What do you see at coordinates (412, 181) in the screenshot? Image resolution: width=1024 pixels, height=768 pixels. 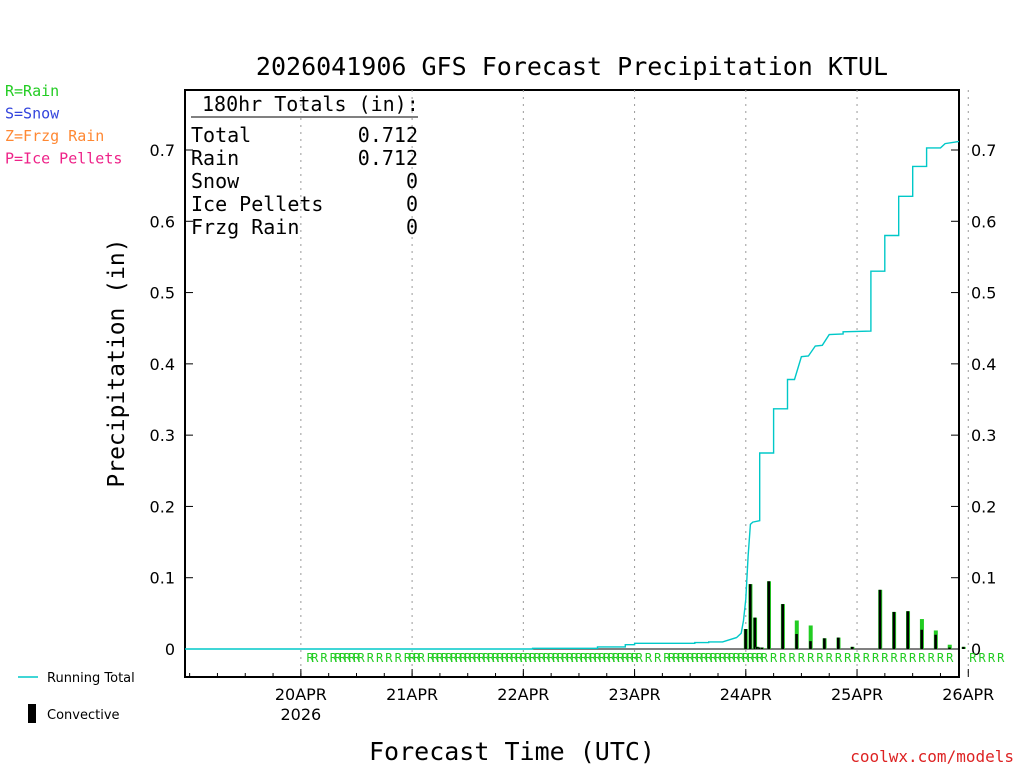 I see `totals-row-value: 0` at bounding box center [412, 181].